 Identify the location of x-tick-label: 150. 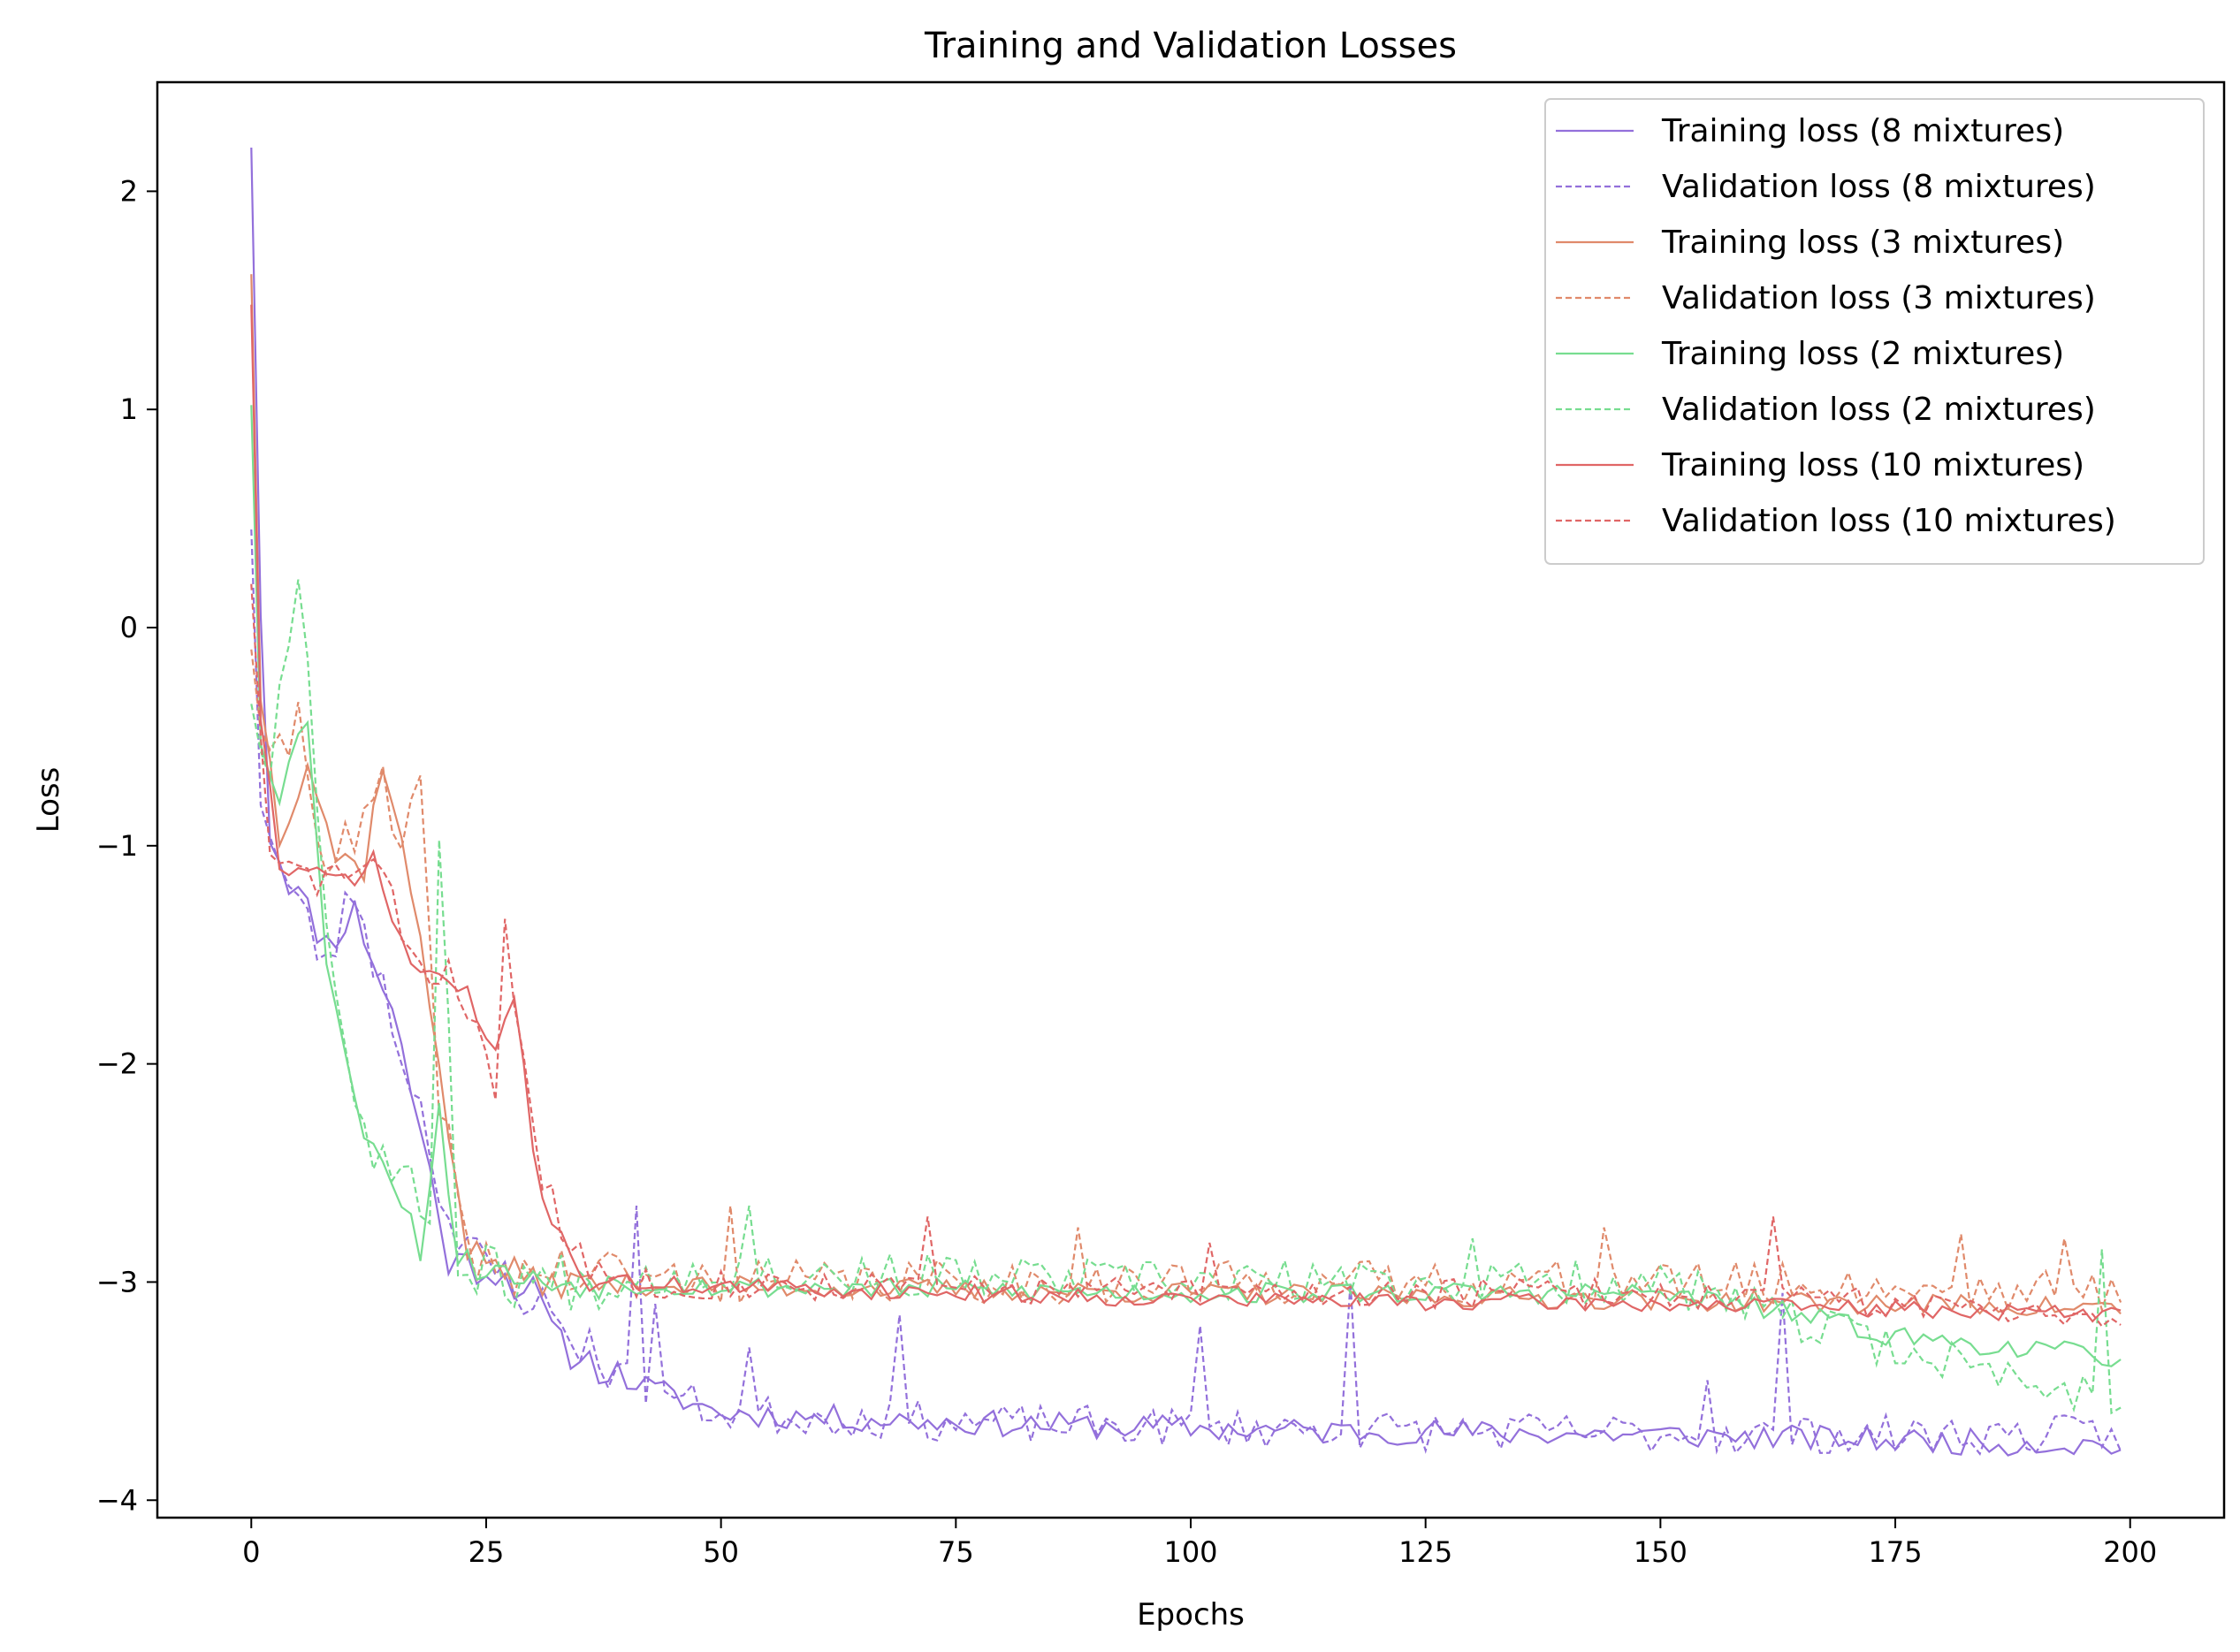
(1661, 1552).